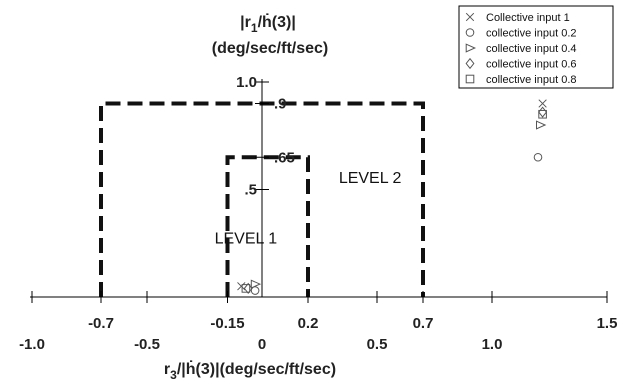 The width and height of the screenshot is (618, 385). I want to click on x-tick-label: 0, so click(262, 344).